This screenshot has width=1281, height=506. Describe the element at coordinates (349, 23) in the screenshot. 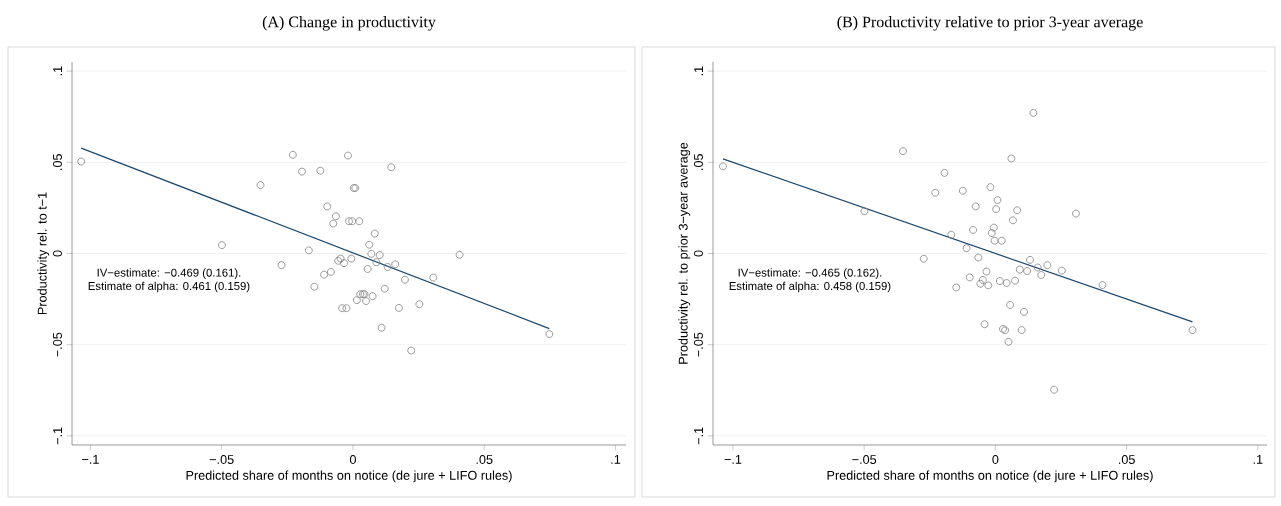

I see `chart-title: (A) Change in productivity` at that location.